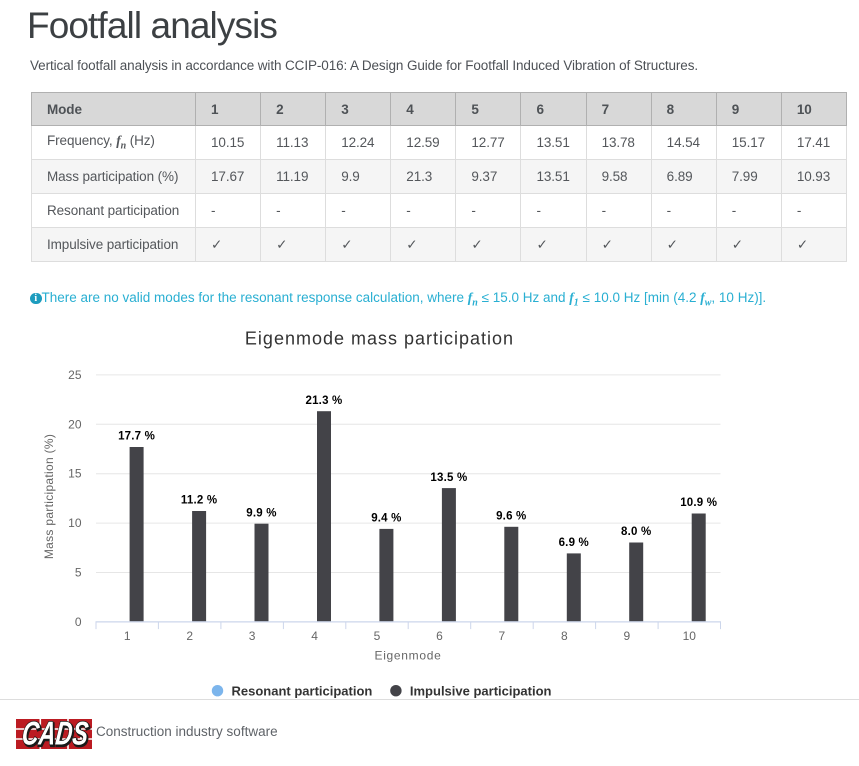 The image size is (859, 766). Describe the element at coordinates (78, 622) in the screenshot. I see `svg-text: 0` at that location.